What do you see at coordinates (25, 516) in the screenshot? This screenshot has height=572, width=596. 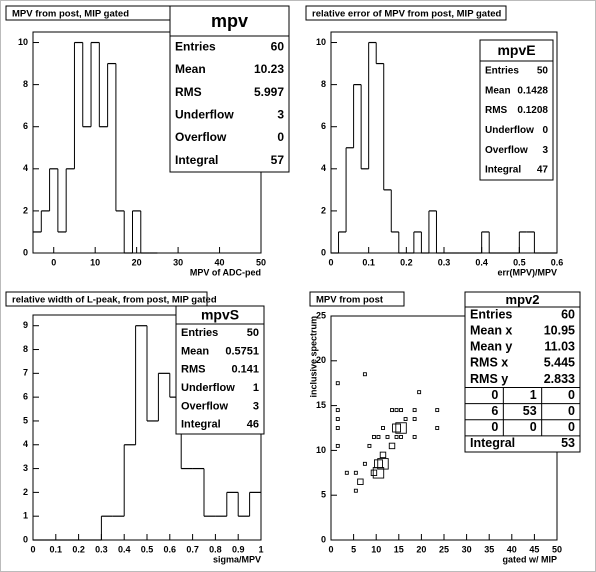 I see `y-tick-label: 1` at bounding box center [25, 516].